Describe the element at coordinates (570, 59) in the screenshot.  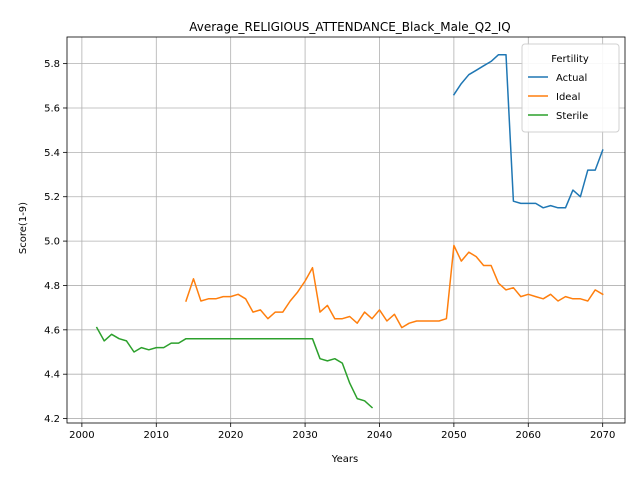
I see `legend-title: Fertility` at that location.